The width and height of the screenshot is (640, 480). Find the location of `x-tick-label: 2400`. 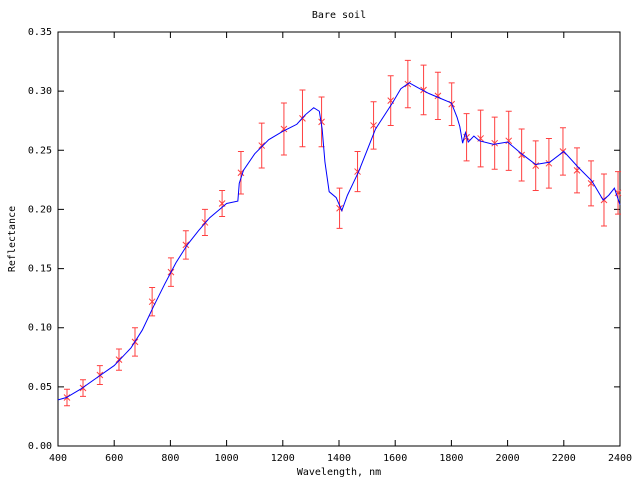

x-tick-label: 2400 is located at coordinates (620, 458).